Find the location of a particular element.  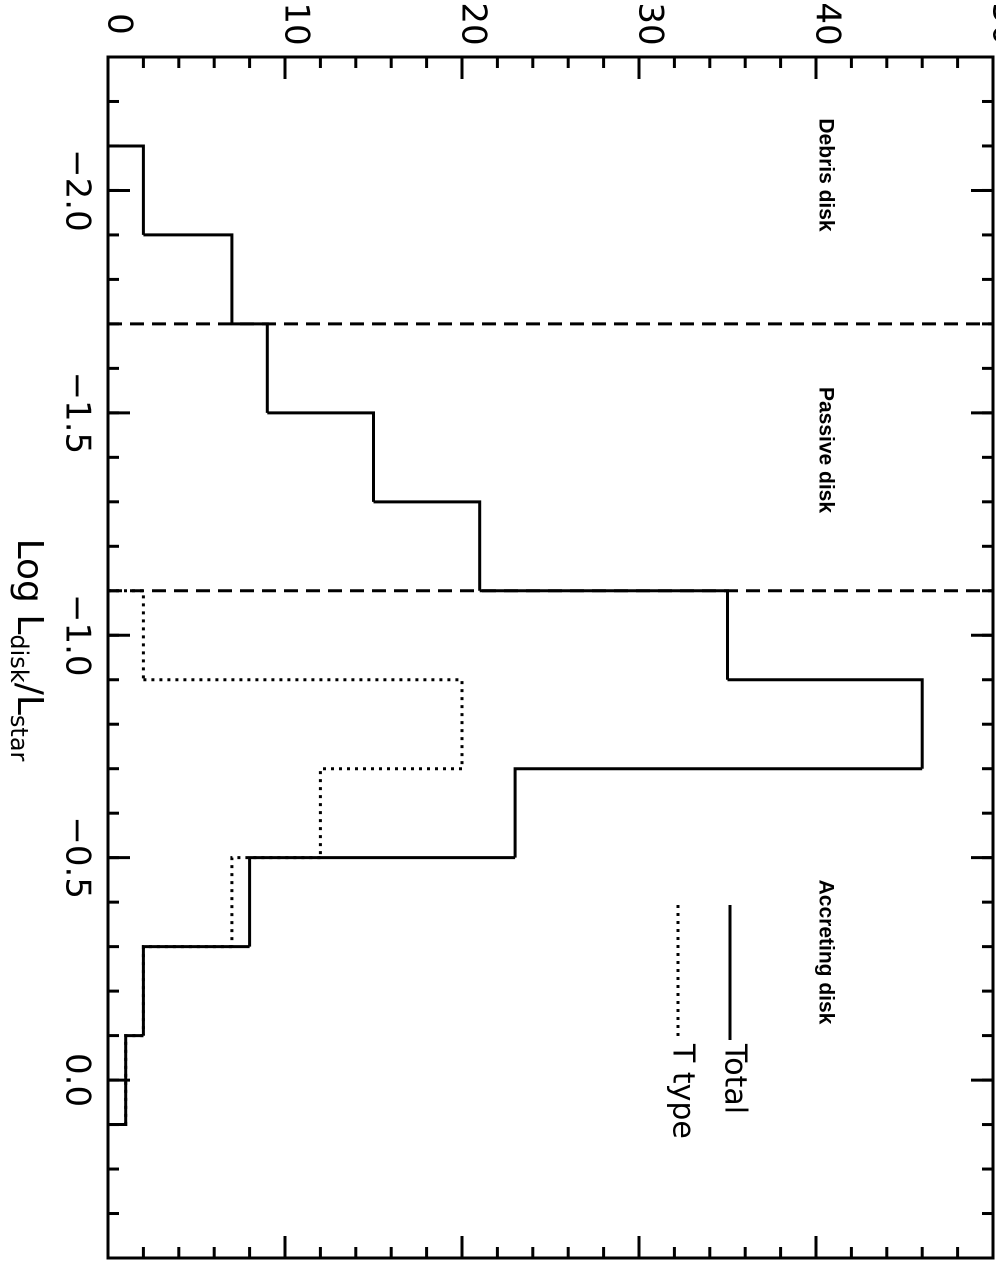

y-tick-label: 0 is located at coordinates (120, 24).